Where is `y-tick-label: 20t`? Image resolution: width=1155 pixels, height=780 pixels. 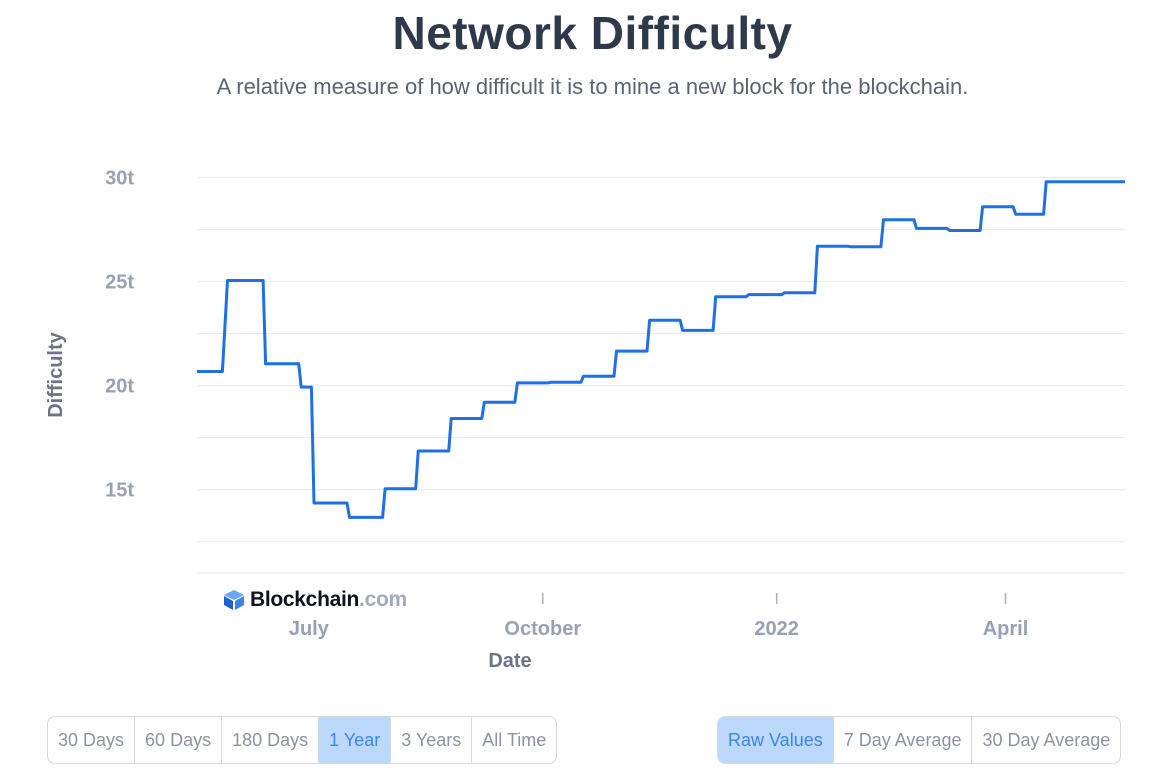 y-tick-label: 20t is located at coordinates (119, 387).